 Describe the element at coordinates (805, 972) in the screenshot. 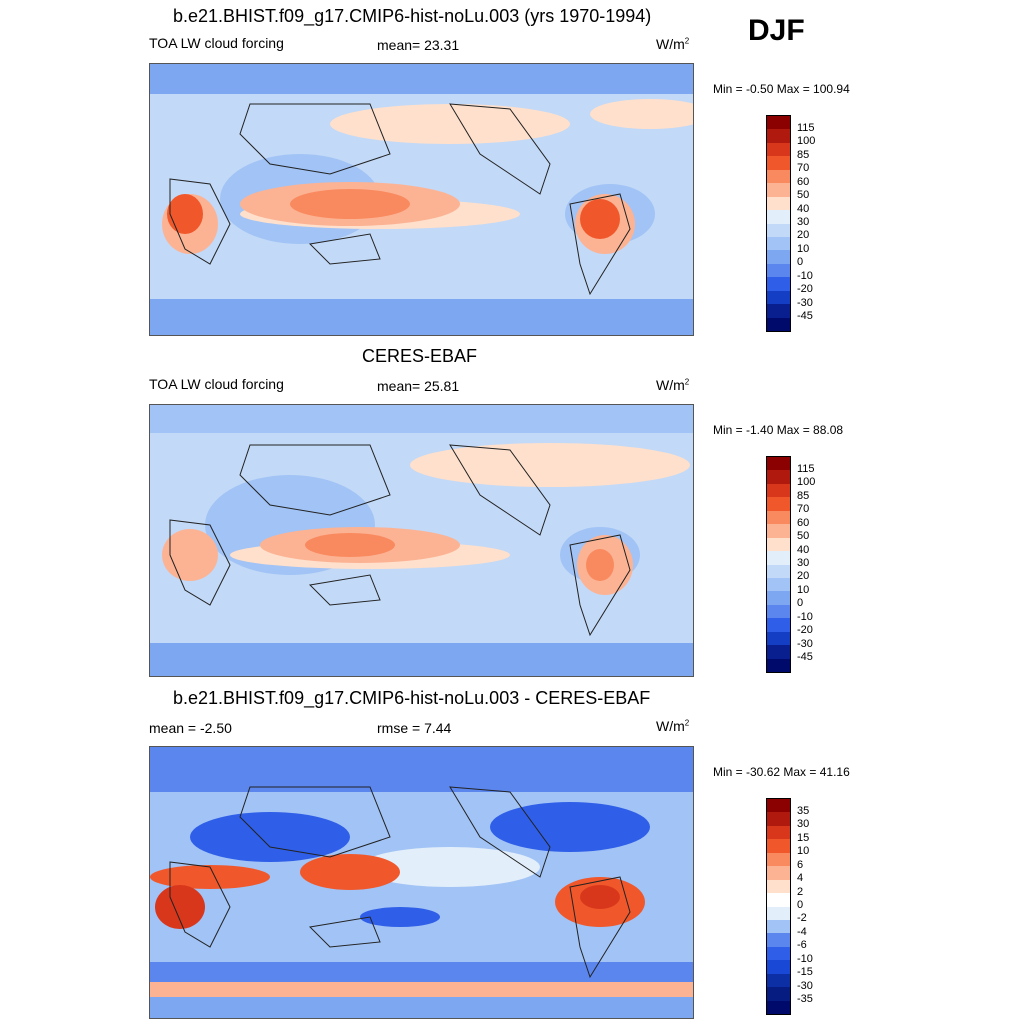

I see `colorbar-tick-label: -15` at that location.